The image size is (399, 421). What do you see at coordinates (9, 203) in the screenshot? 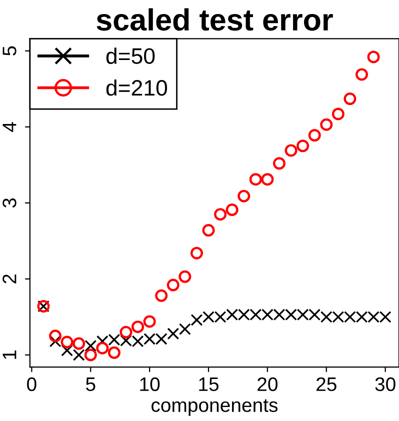
I see `y-tick-label: 3` at bounding box center [9, 203].